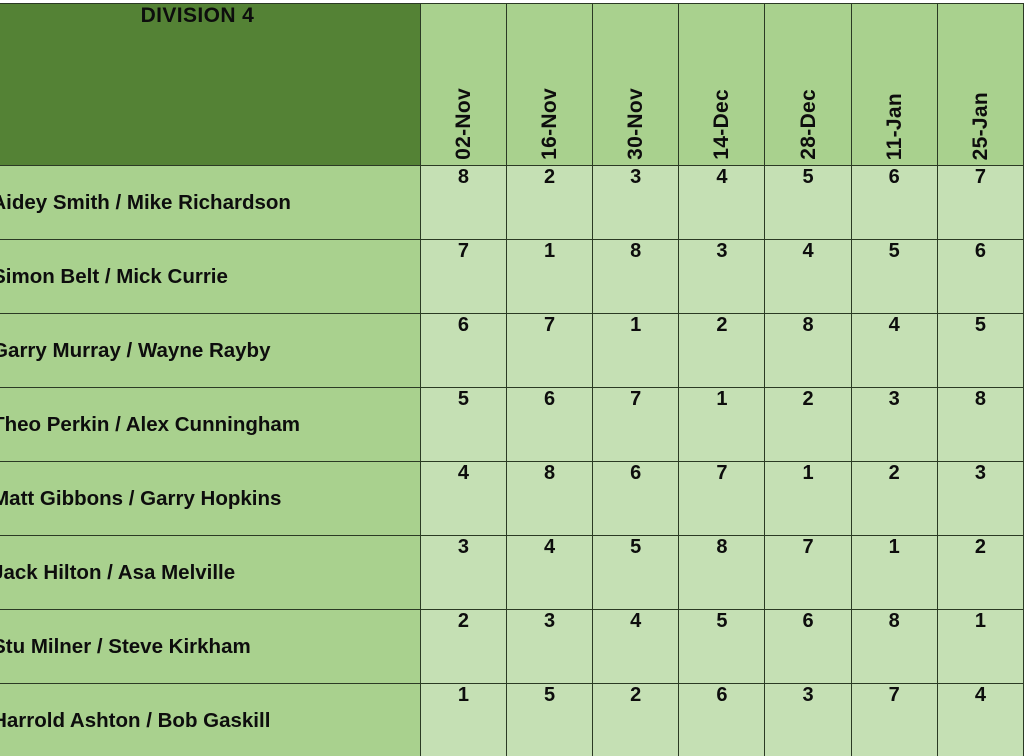  Describe the element at coordinates (463, 124) in the screenshot. I see `round-header-label: 02-Nov` at that location.